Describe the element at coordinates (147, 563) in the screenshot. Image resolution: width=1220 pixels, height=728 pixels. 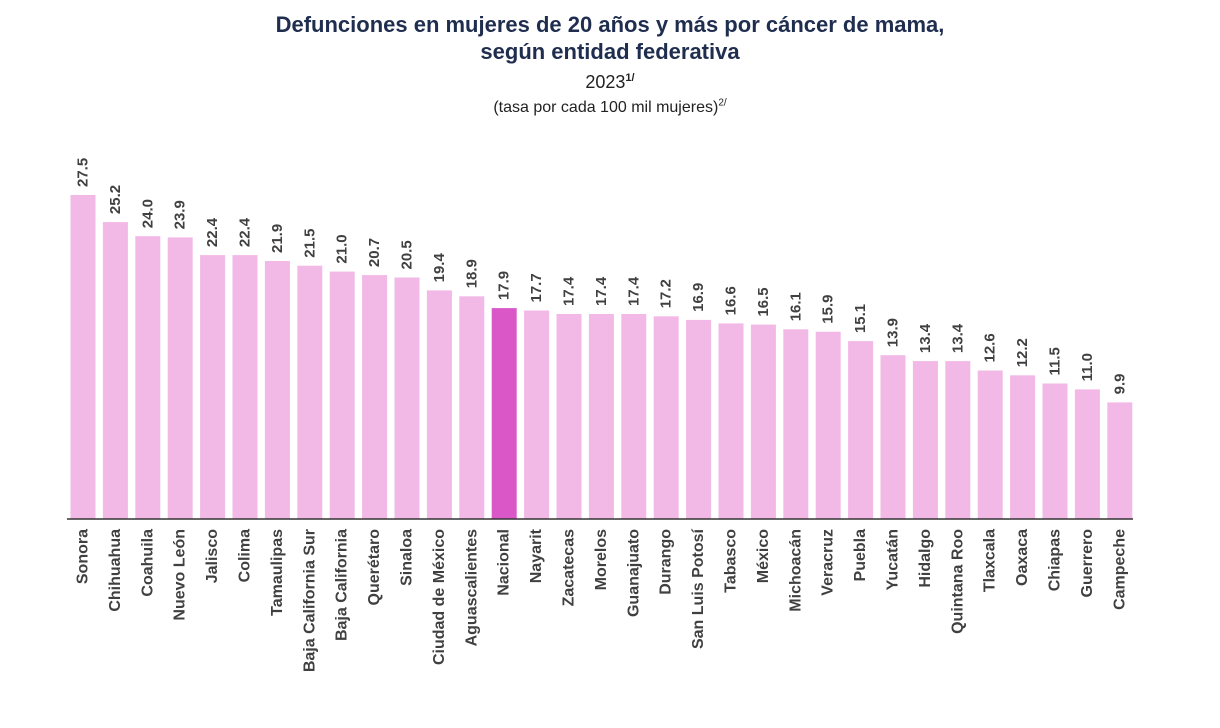
I see `category-label: Coahuila` at that location.